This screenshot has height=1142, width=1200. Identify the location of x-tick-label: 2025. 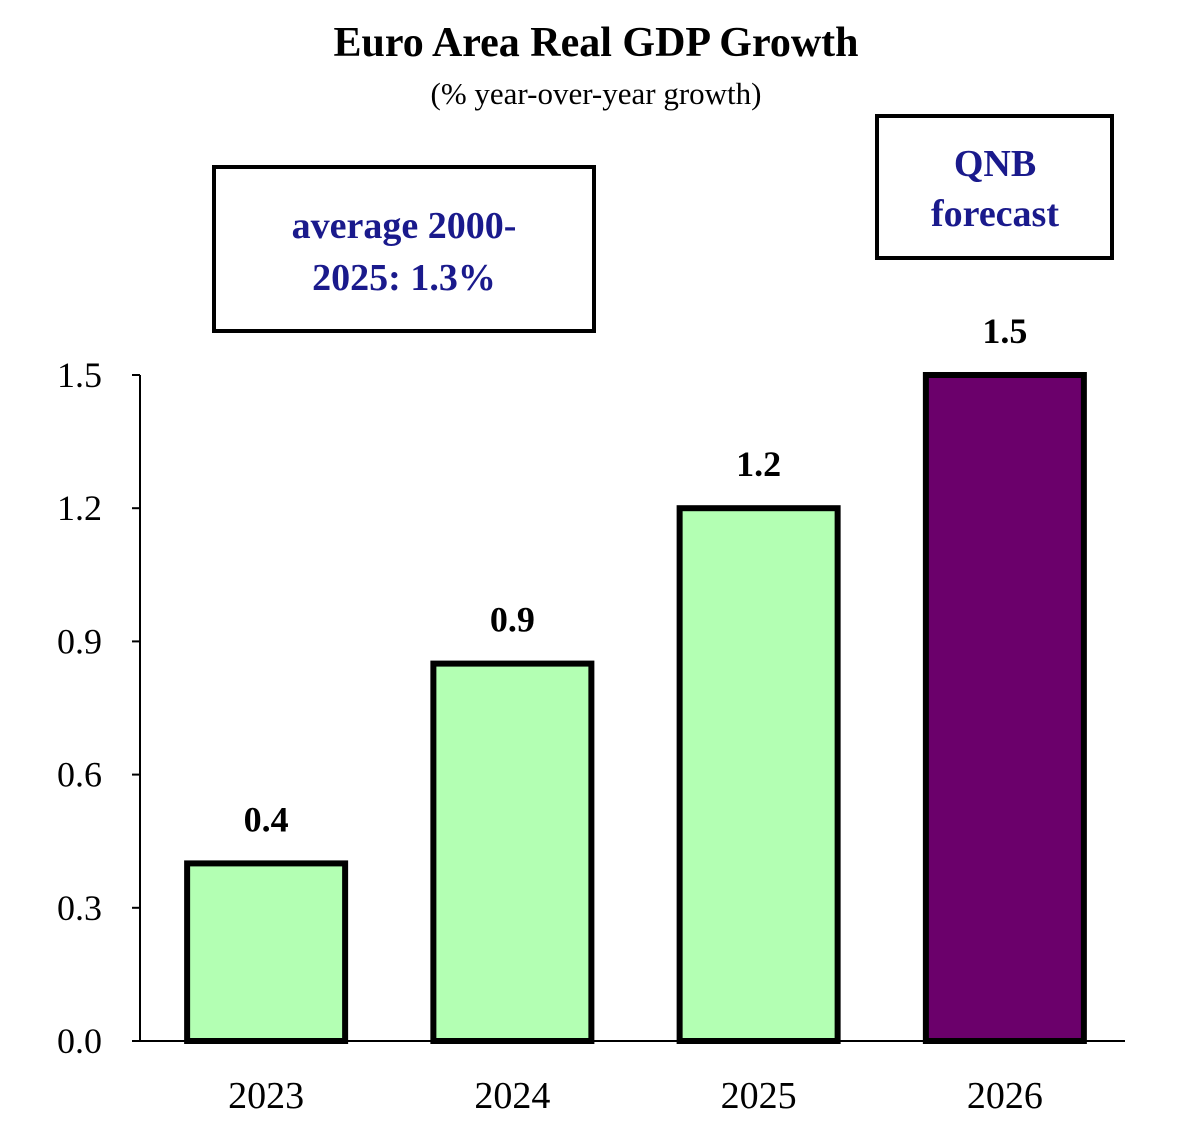
(759, 1096).